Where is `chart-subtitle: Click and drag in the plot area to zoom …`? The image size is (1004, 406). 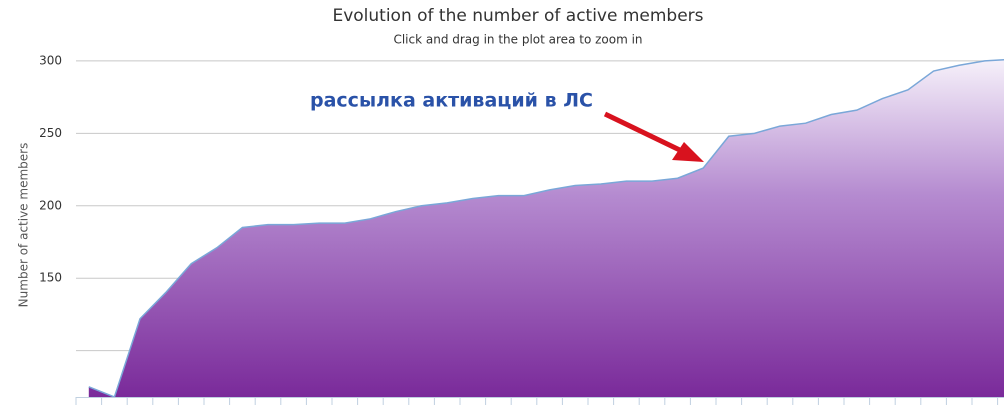 chart-subtitle: Click and drag in the plot area to zoom … is located at coordinates (517, 40).